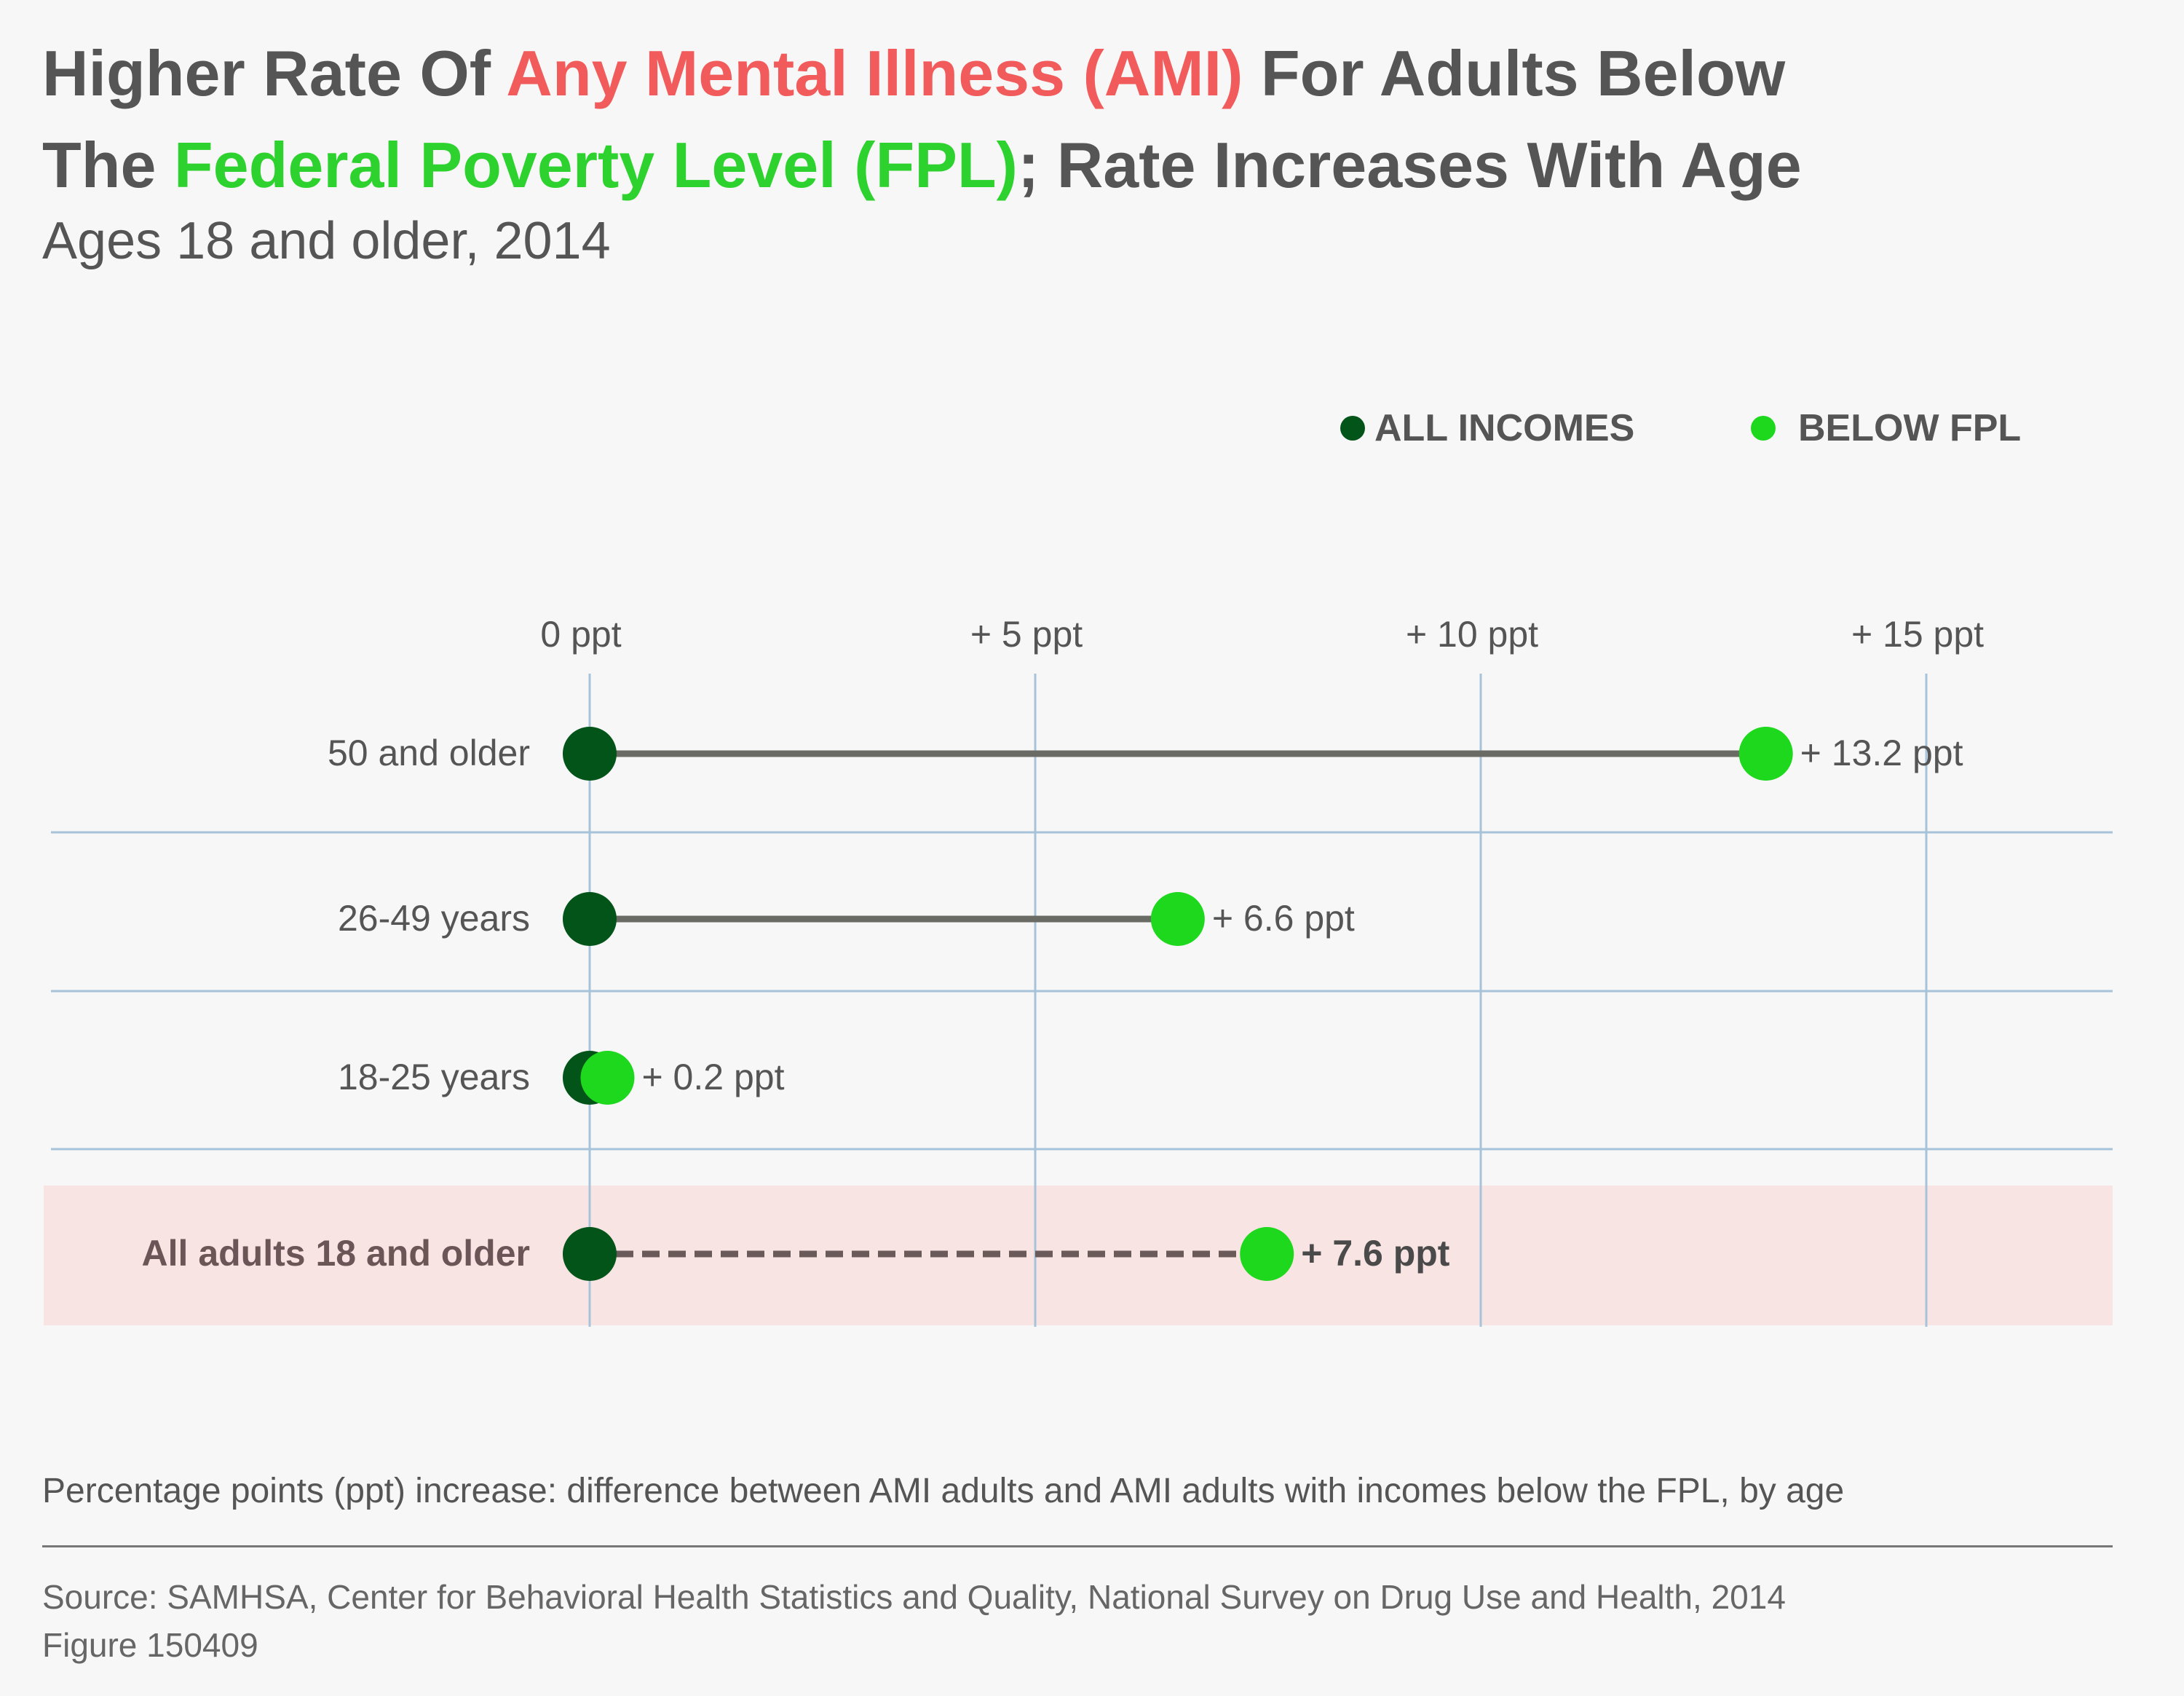 Image resolution: width=2184 pixels, height=1696 pixels. Describe the element at coordinates (874, 73) in the screenshot. I see `title-highlight-ami: Any Mental Illness (AMI)` at that location.